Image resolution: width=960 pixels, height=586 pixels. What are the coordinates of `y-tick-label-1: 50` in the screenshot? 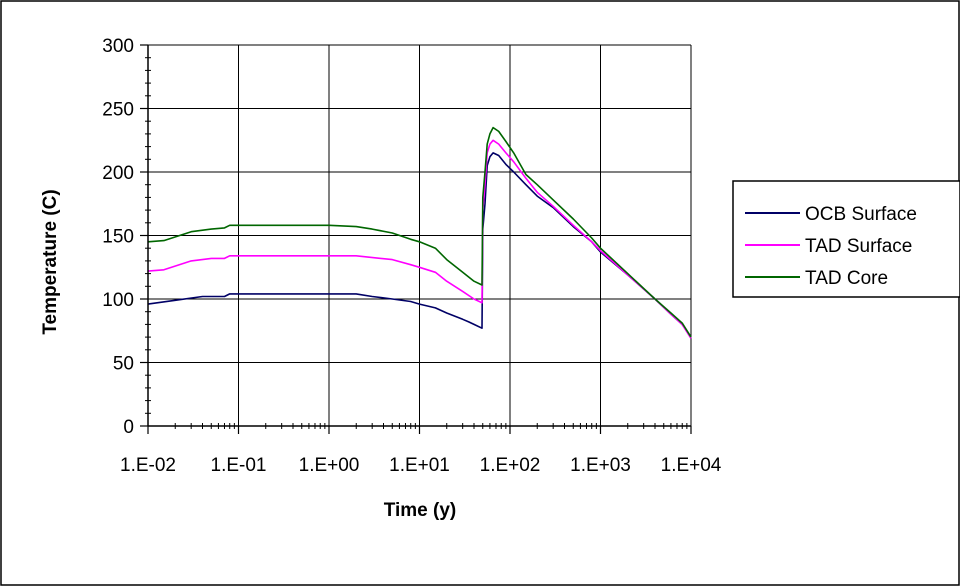 It's located at (123, 364).